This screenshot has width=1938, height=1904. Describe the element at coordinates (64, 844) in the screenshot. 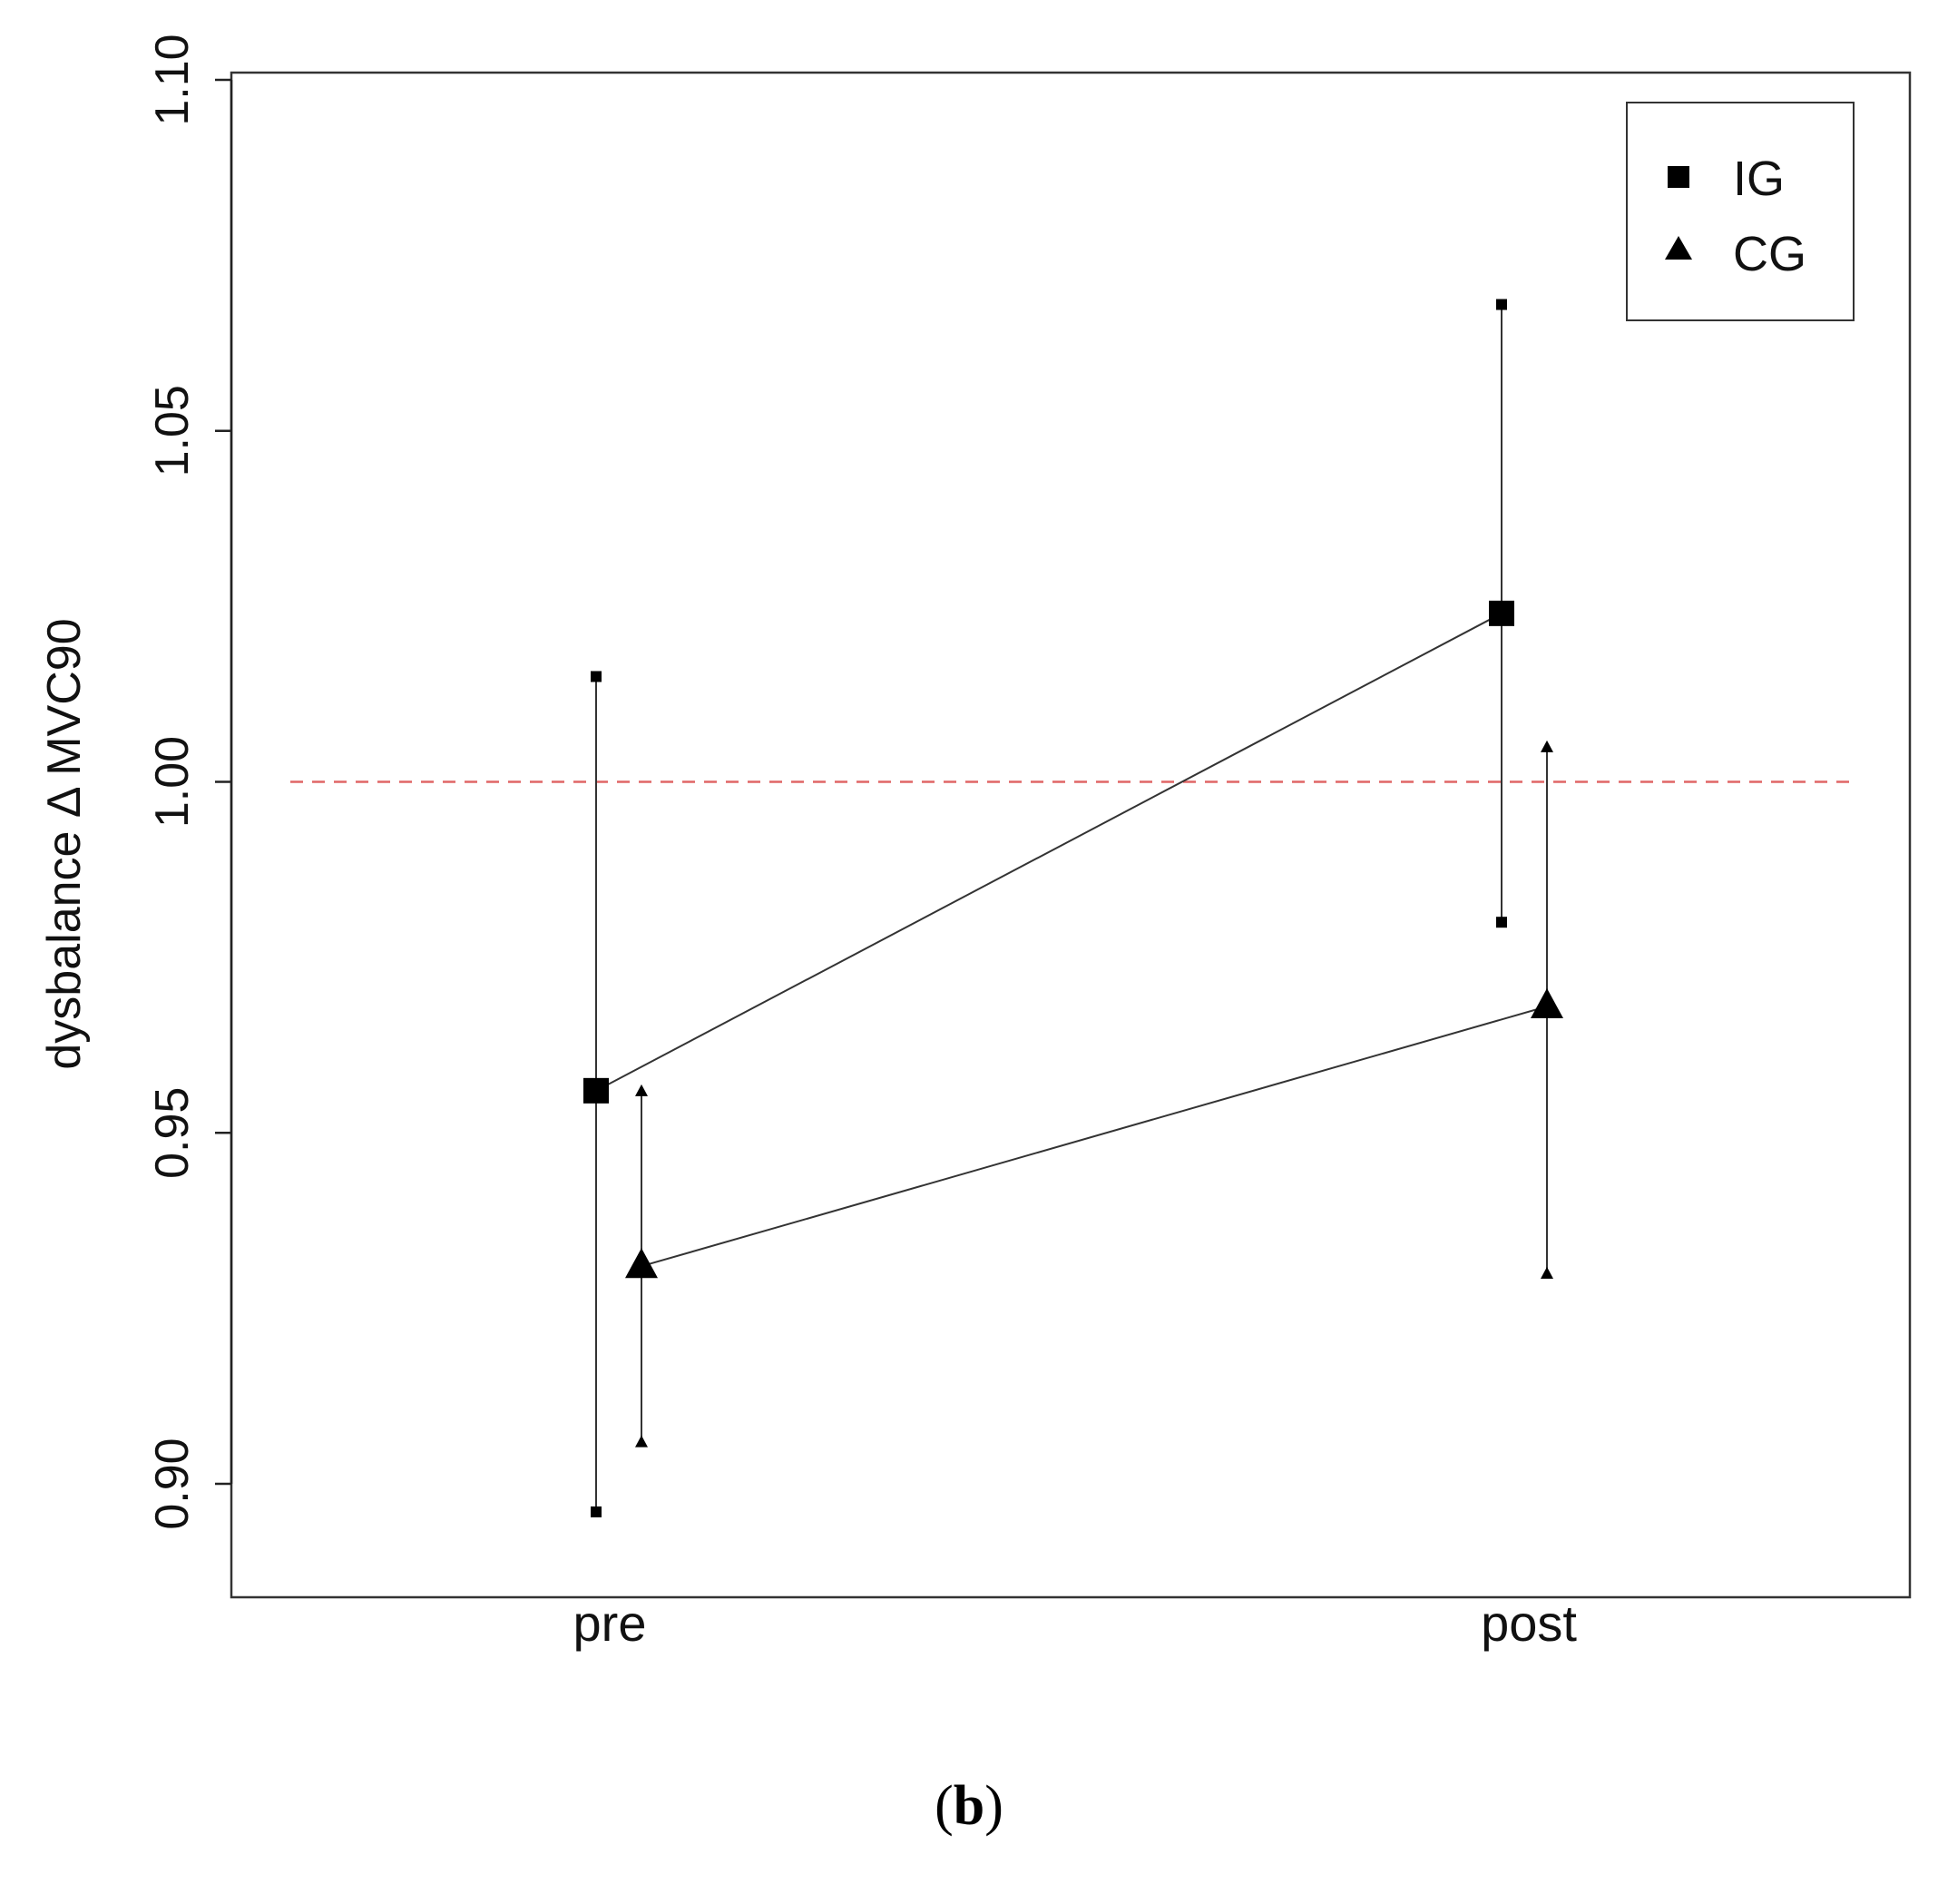

I see `y-axis-label: dysbalance Δ MVC90` at that location.